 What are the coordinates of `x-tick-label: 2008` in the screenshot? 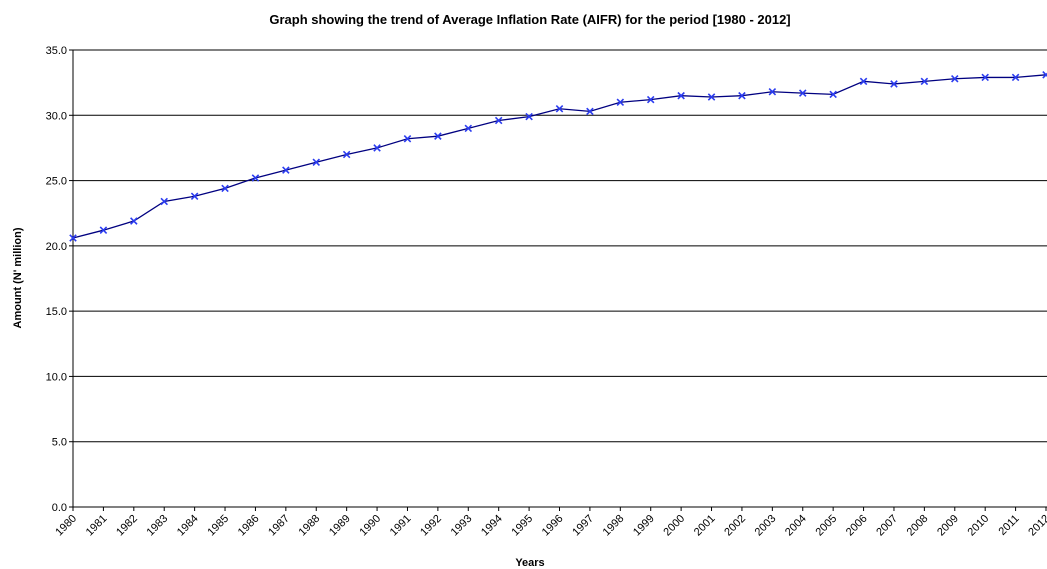 It's located at (918, 526).